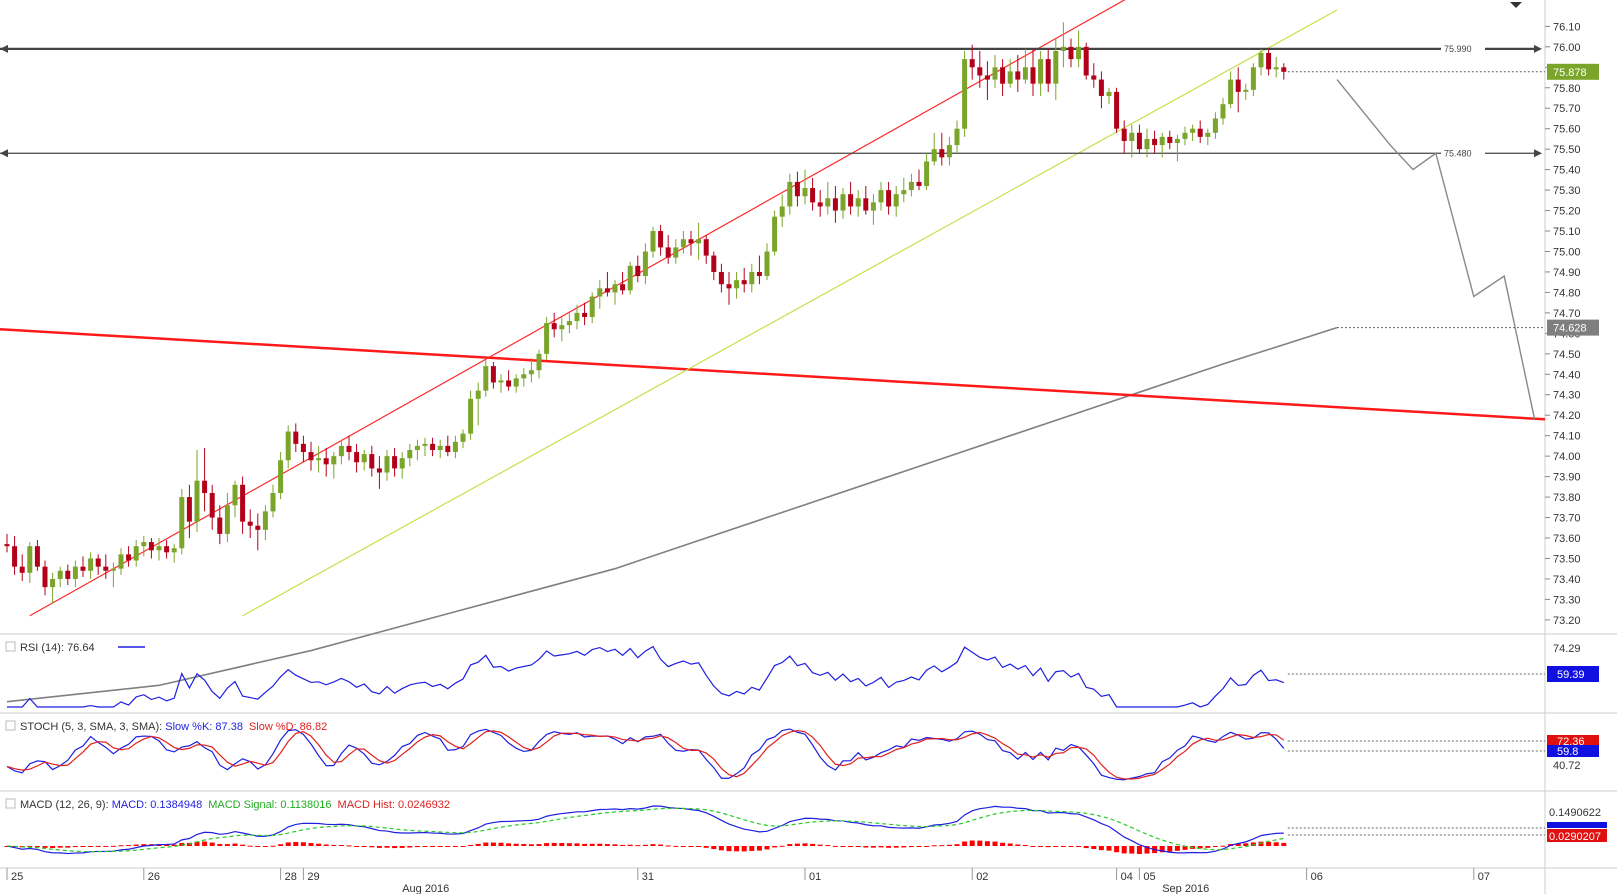  Describe the element at coordinates (1538, 153) in the screenshot. I see `level-arrow-right` at that location.